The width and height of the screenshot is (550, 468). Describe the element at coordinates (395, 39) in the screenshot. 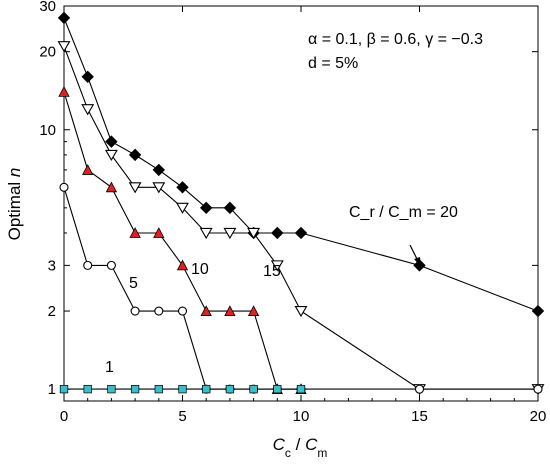

I see `params-annotation: α = 0.1, β = 0.6, γ = −0.3` at that location.